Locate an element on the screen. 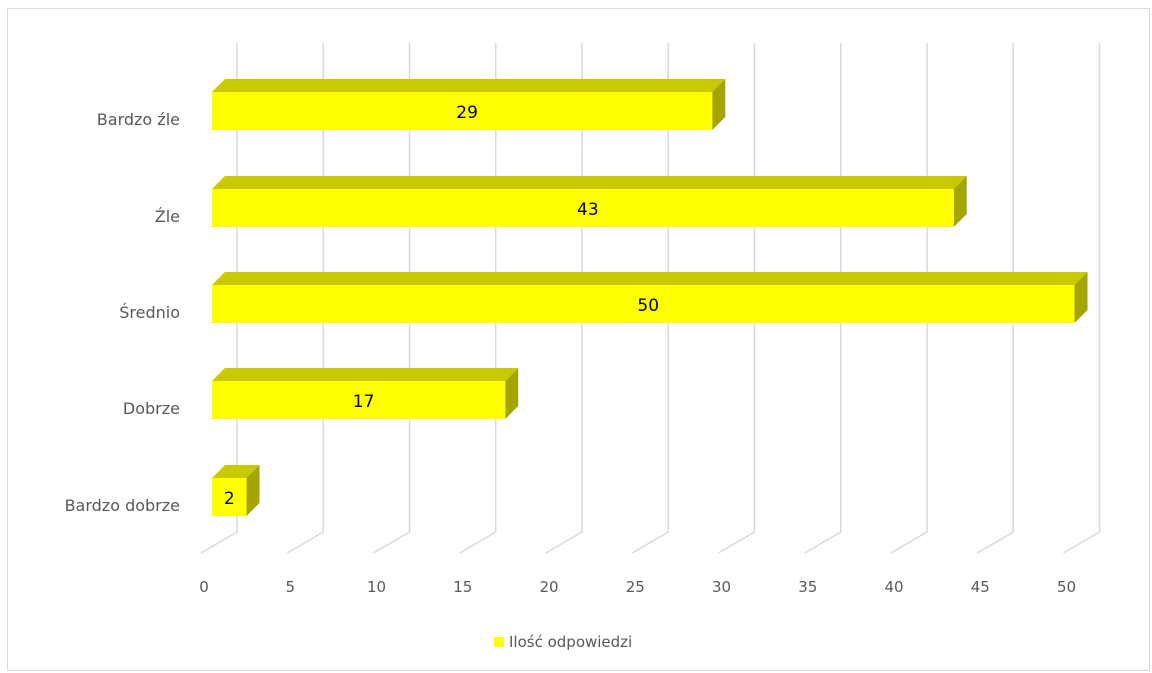 The height and width of the screenshot is (673, 1152). data-label: 43 is located at coordinates (588, 210).